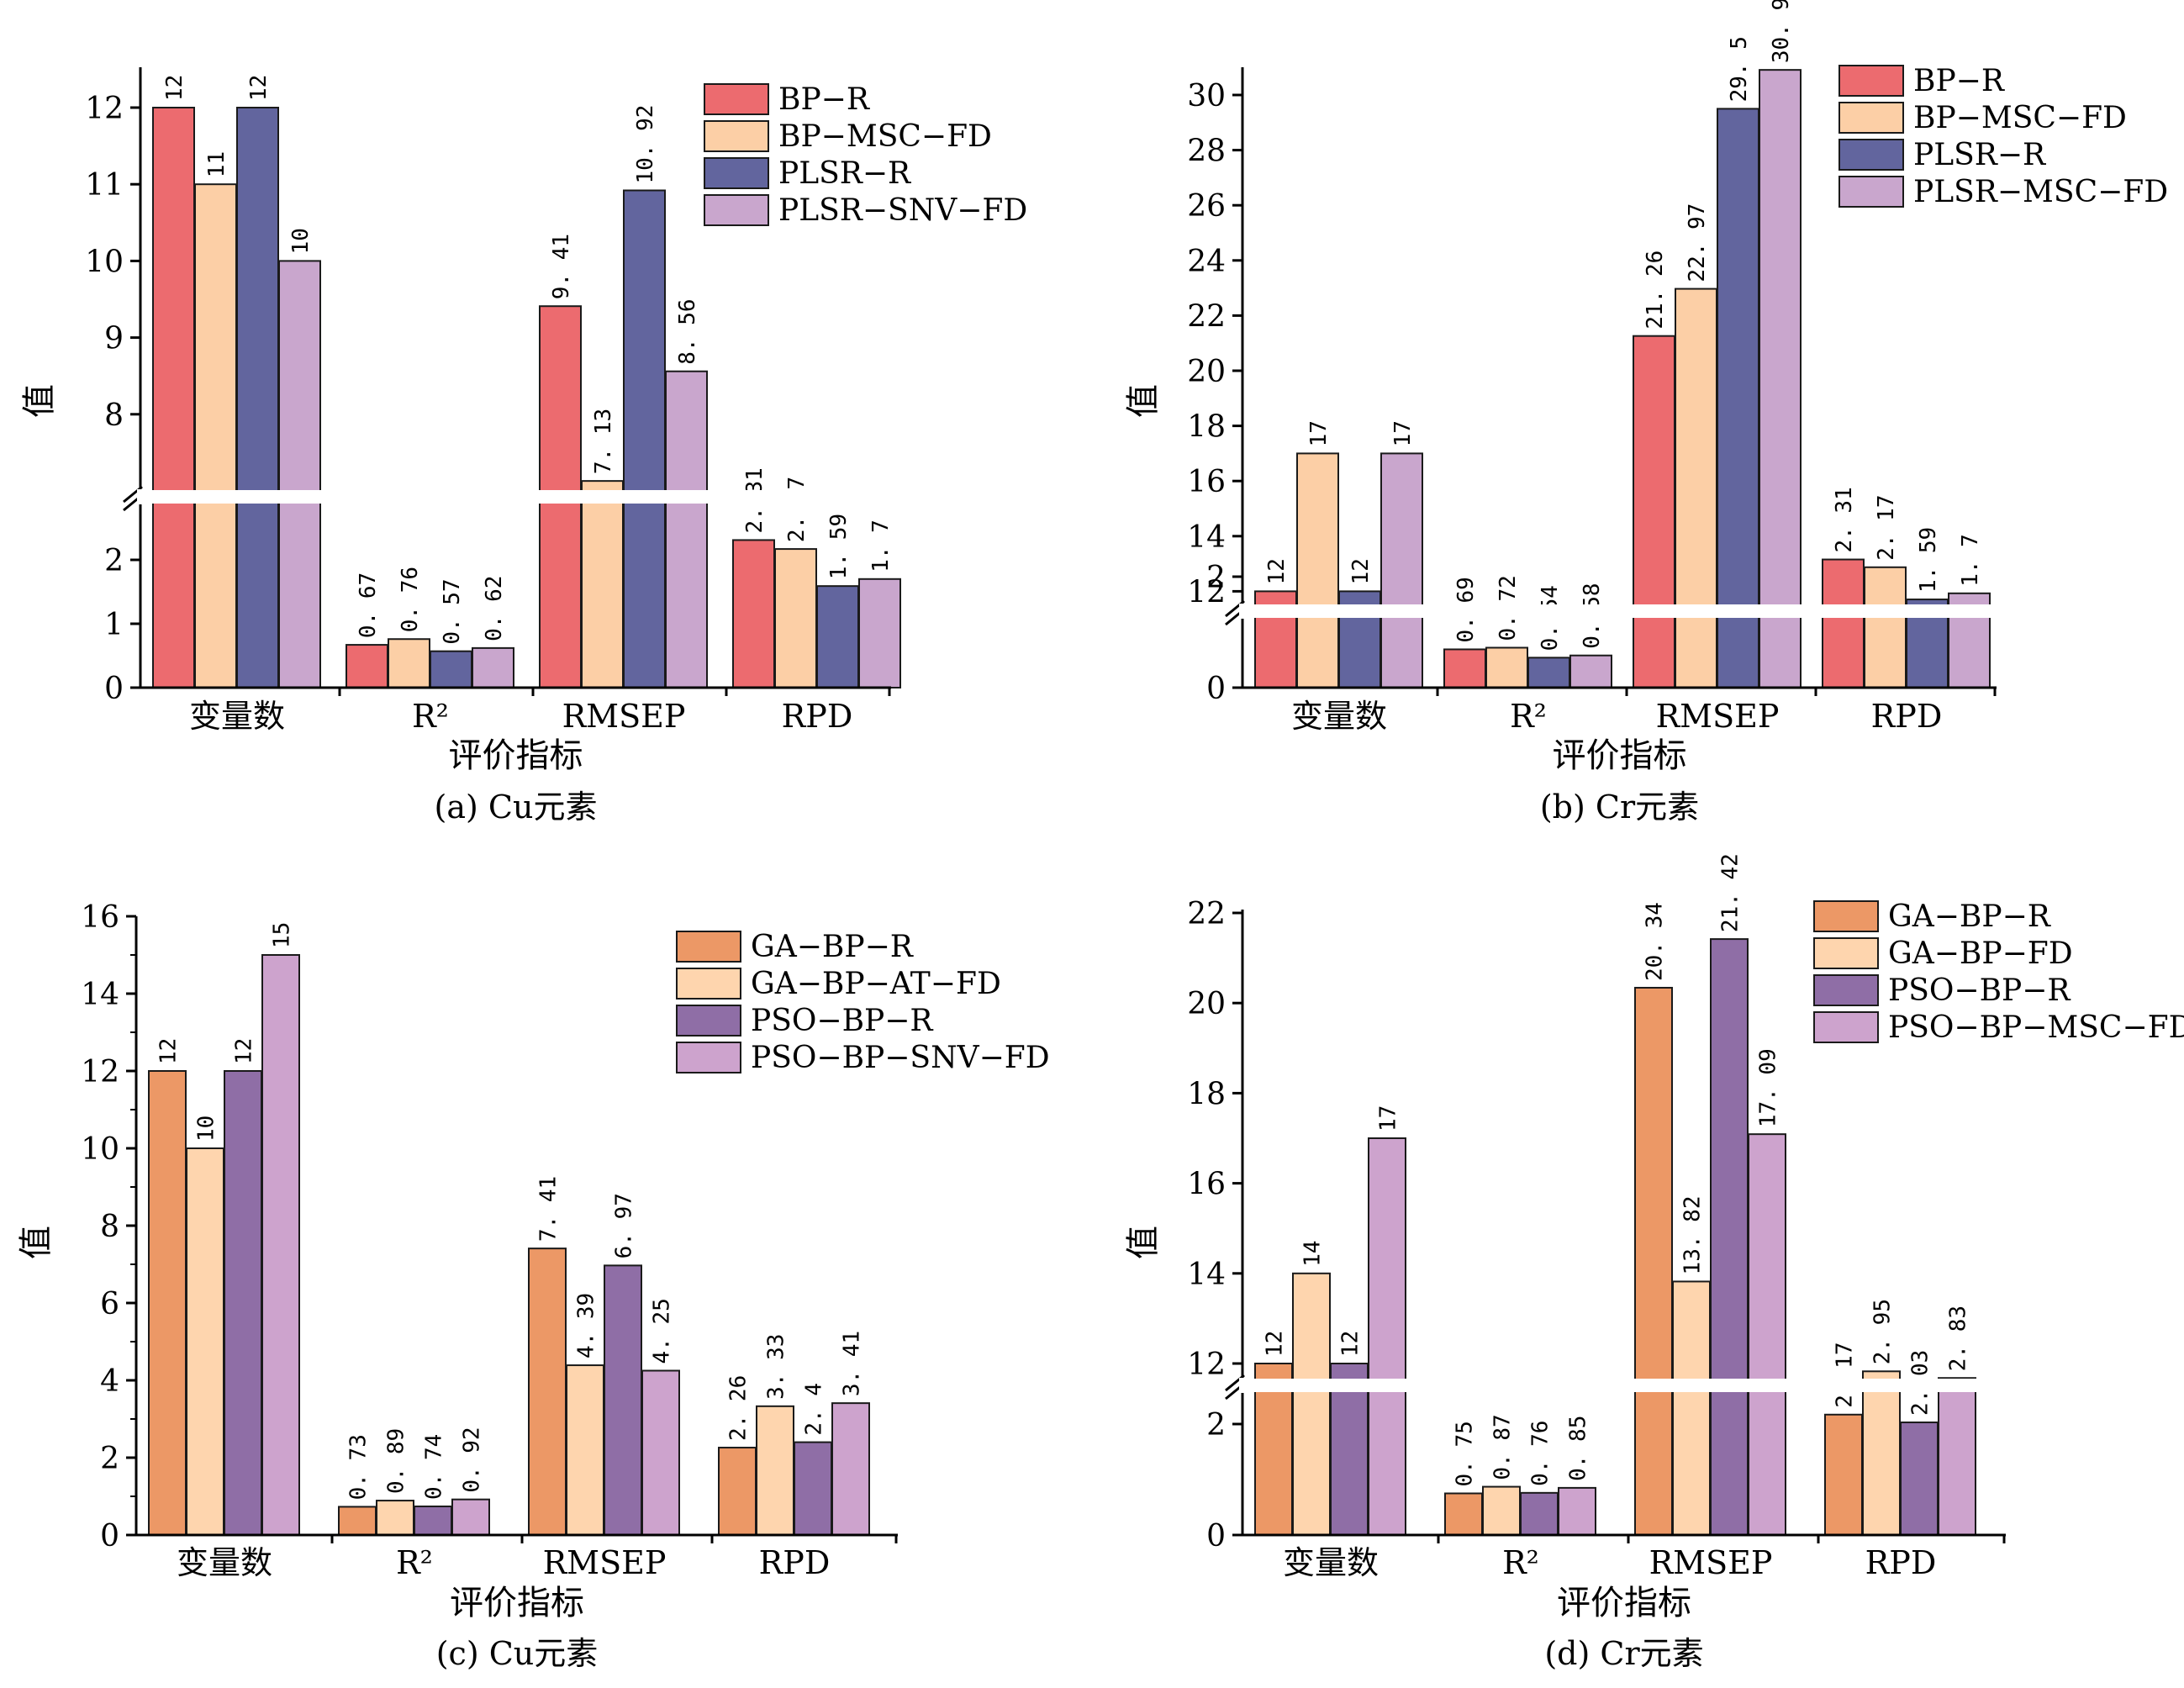  What do you see at coordinates (1206, 316) in the screenshot?
I see `y-tick-label: 22` at bounding box center [1206, 316].